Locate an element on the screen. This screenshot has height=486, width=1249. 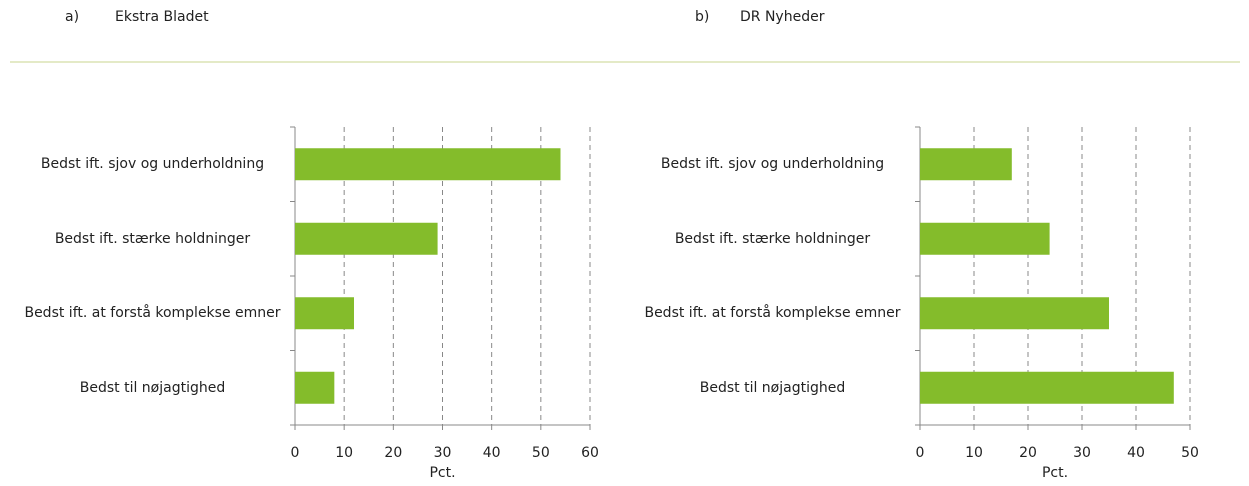
x-tick-label: 60 is located at coordinates (590, 453).